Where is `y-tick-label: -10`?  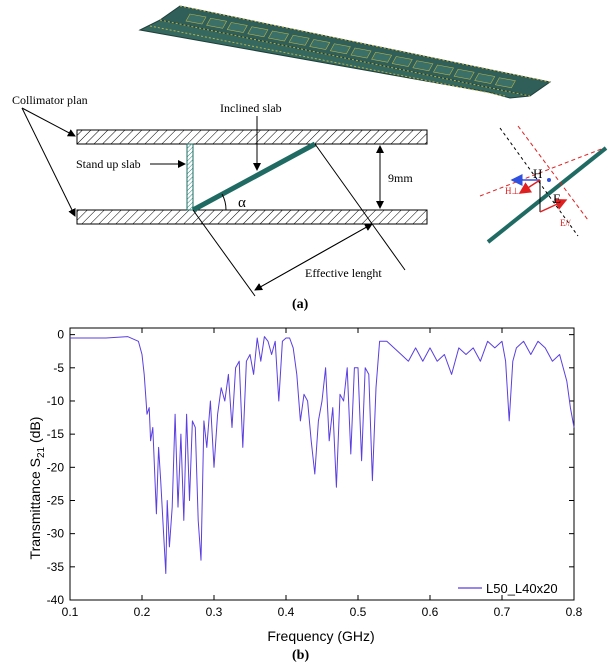
y-tick-label: -10 is located at coordinates (56, 401).